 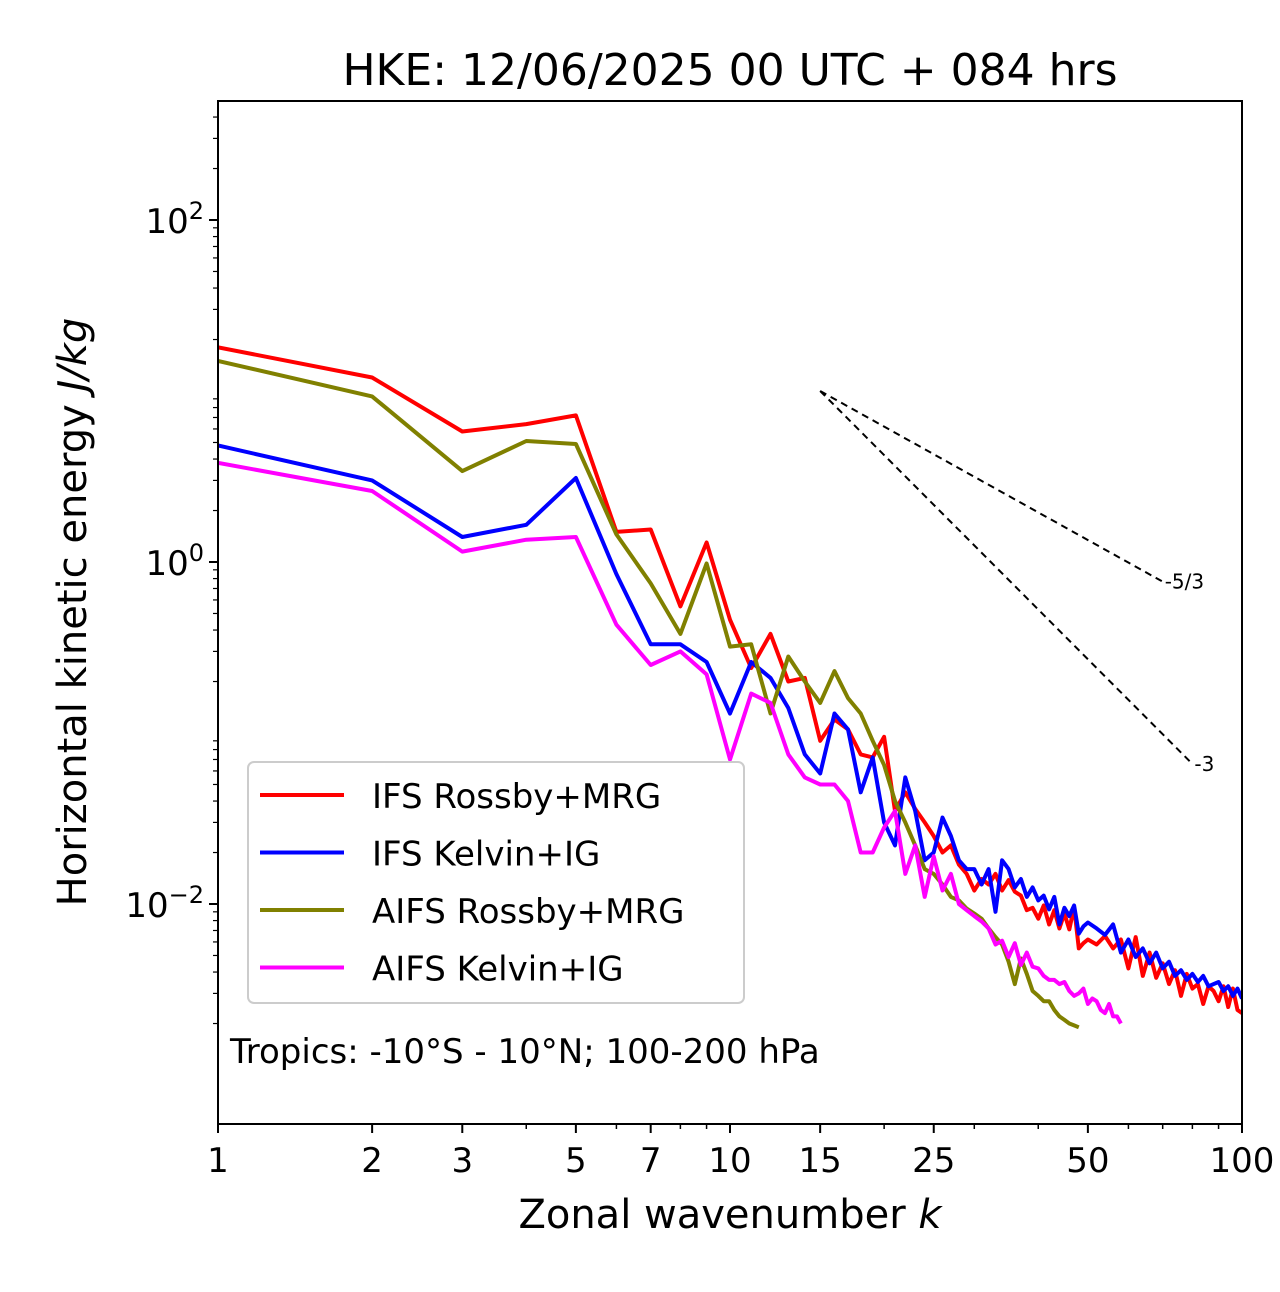 I want to click on y-tick-label-1: 10², so click(x=174, y=219).